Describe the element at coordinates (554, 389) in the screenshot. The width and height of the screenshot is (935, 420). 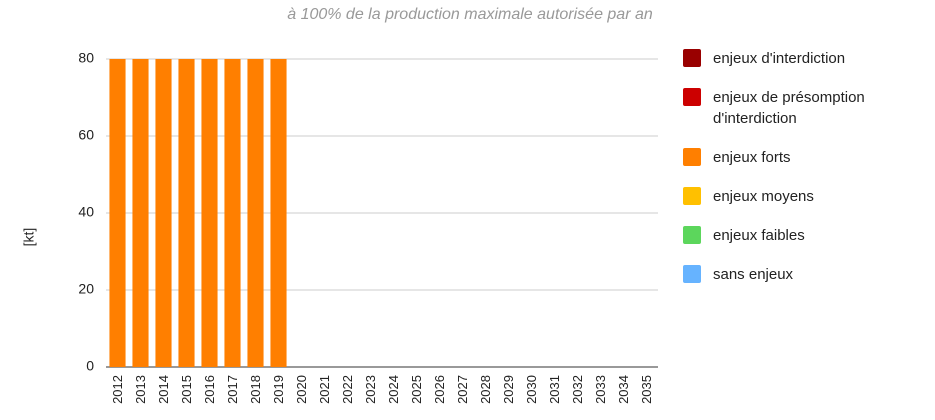
I see `x-tick-label: 2031` at that location.